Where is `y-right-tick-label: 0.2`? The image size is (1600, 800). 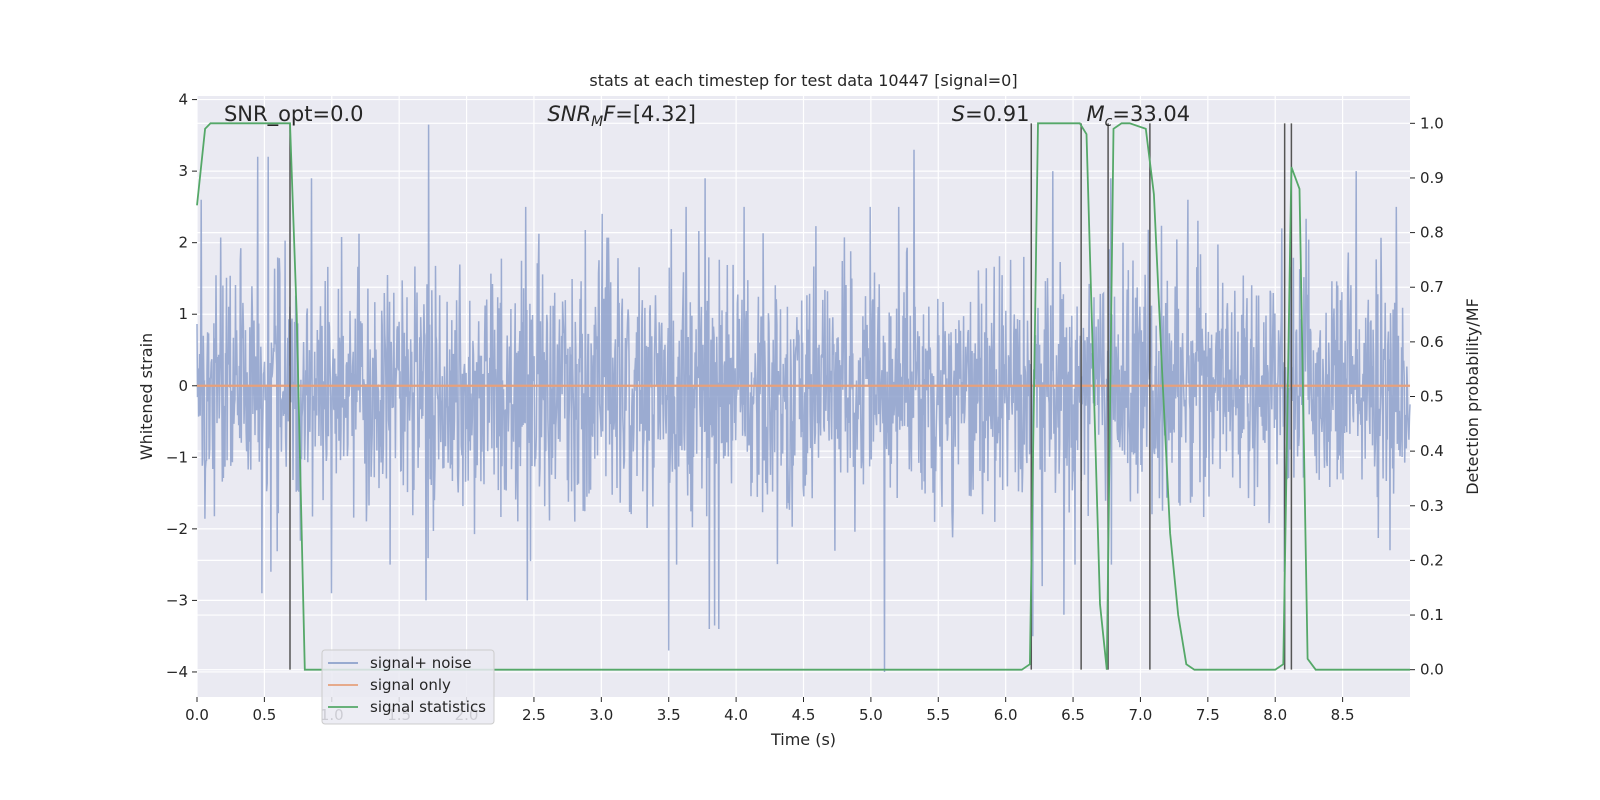
y-right-tick-label: 0.2 is located at coordinates (1432, 560).